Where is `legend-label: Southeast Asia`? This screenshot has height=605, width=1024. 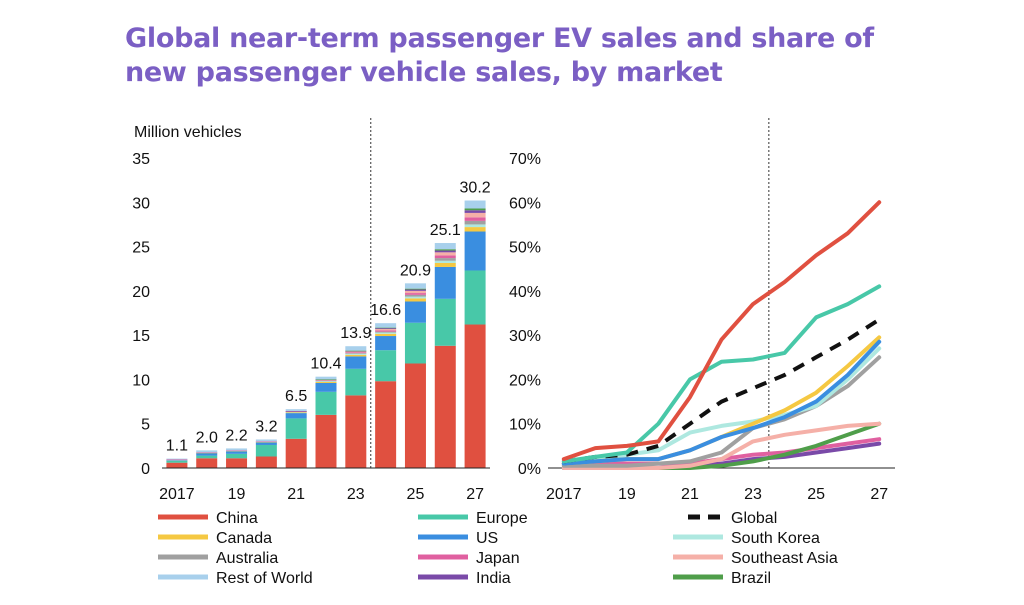
legend-label: Southeast Asia is located at coordinates (784, 558).